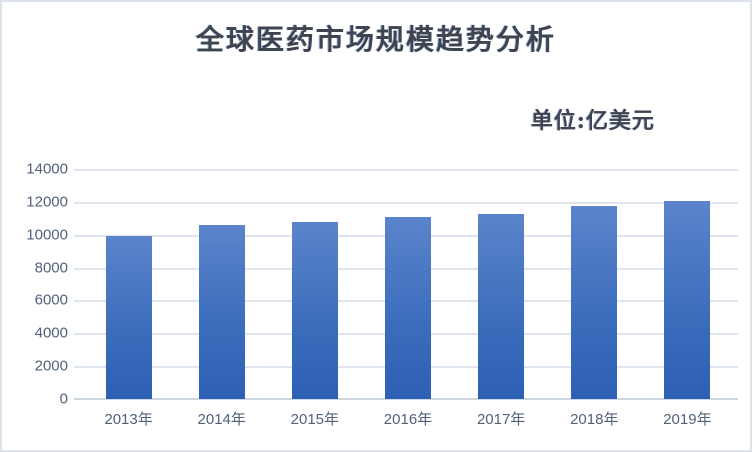 The width and height of the screenshot is (752, 452). Describe the element at coordinates (406, 399) in the screenshot. I see `x-axis-line` at that location.